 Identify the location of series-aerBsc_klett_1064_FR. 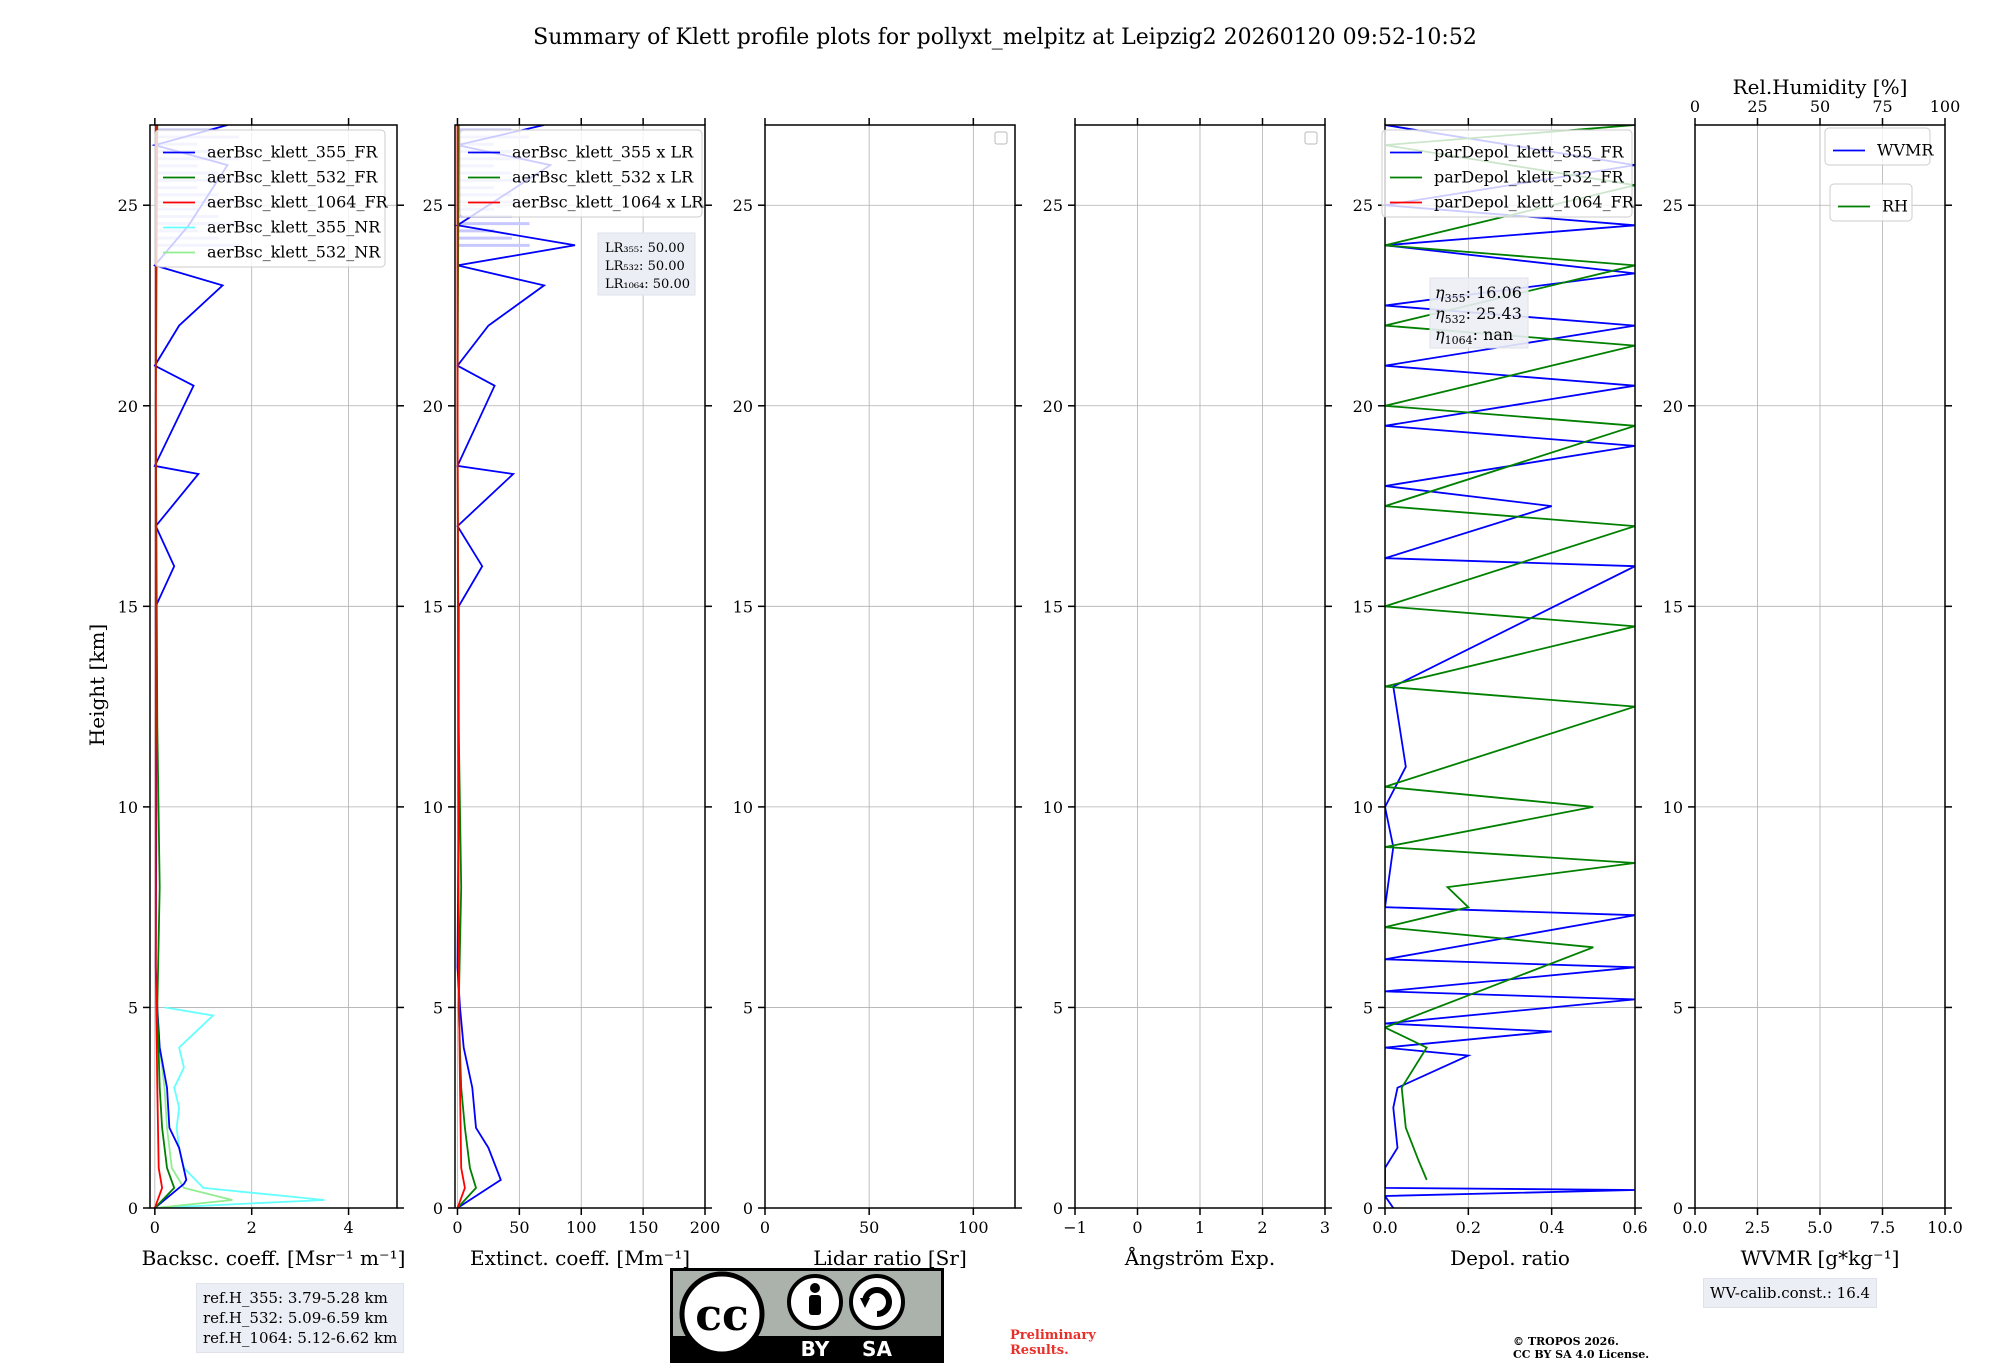
(158, 666).